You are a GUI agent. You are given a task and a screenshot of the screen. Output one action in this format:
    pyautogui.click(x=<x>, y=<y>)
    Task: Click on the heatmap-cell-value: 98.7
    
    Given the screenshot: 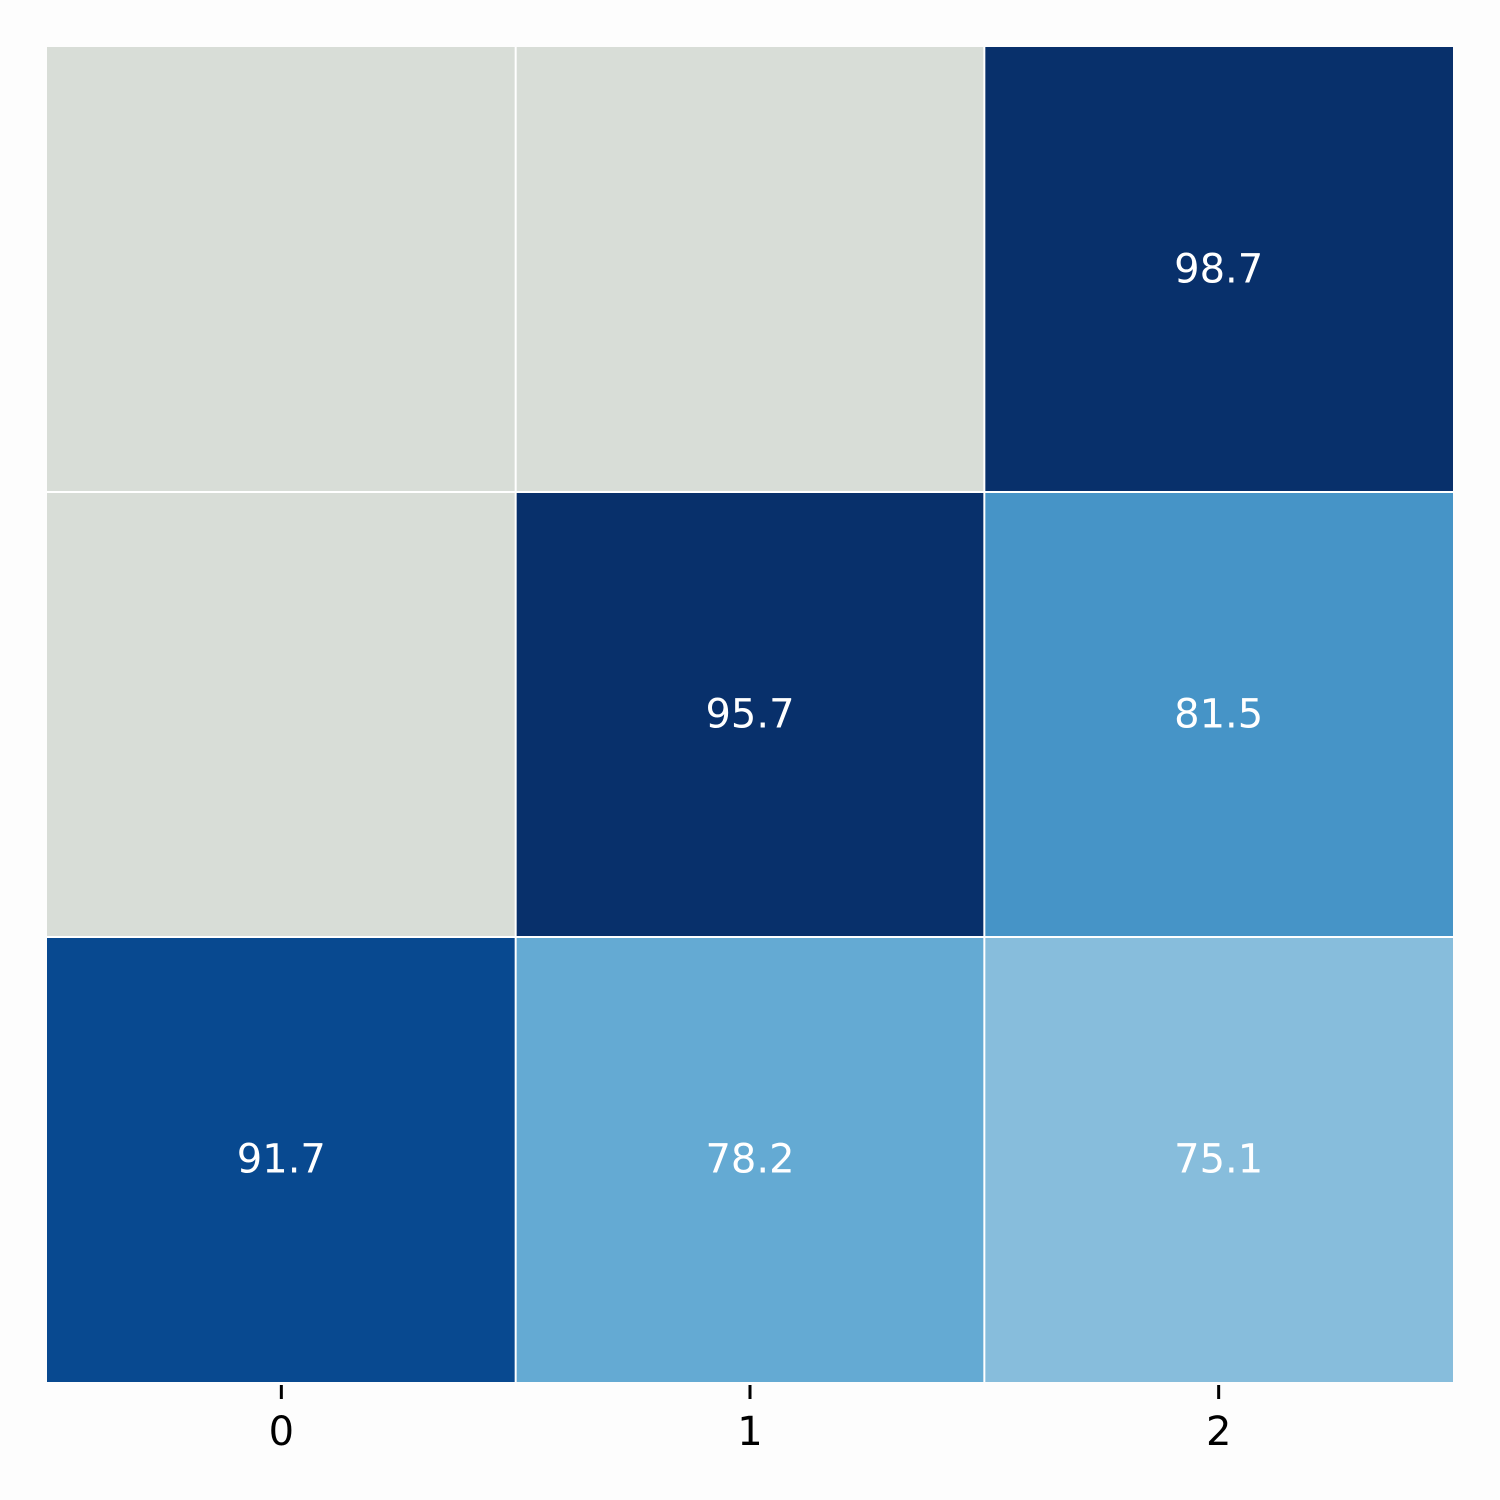 What is the action you would take?
    pyautogui.click(x=1218, y=270)
    